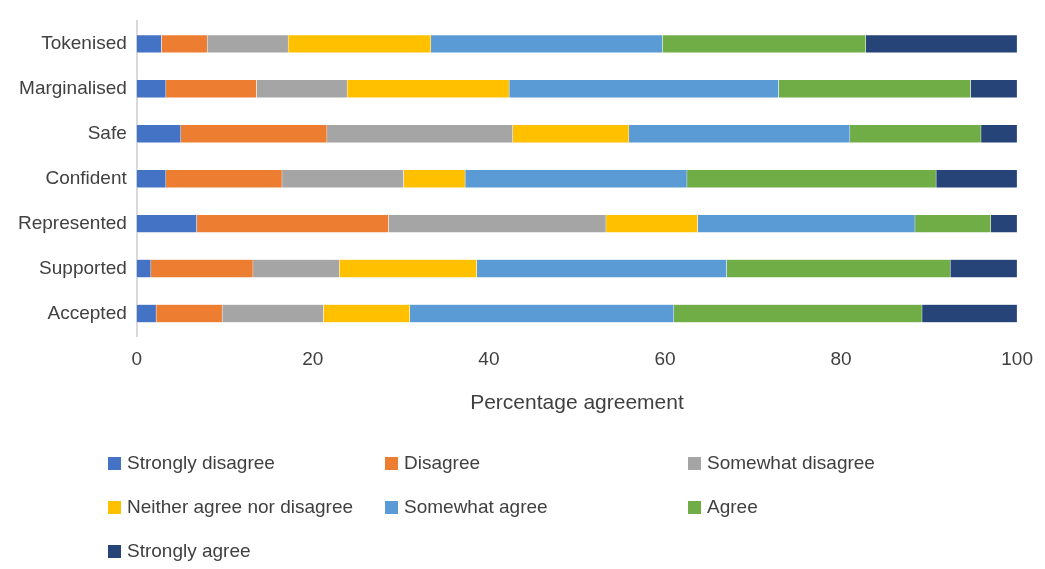 The width and height of the screenshot is (1045, 569). What do you see at coordinates (189, 551) in the screenshot?
I see `legend-label: Strongly agree` at bounding box center [189, 551].